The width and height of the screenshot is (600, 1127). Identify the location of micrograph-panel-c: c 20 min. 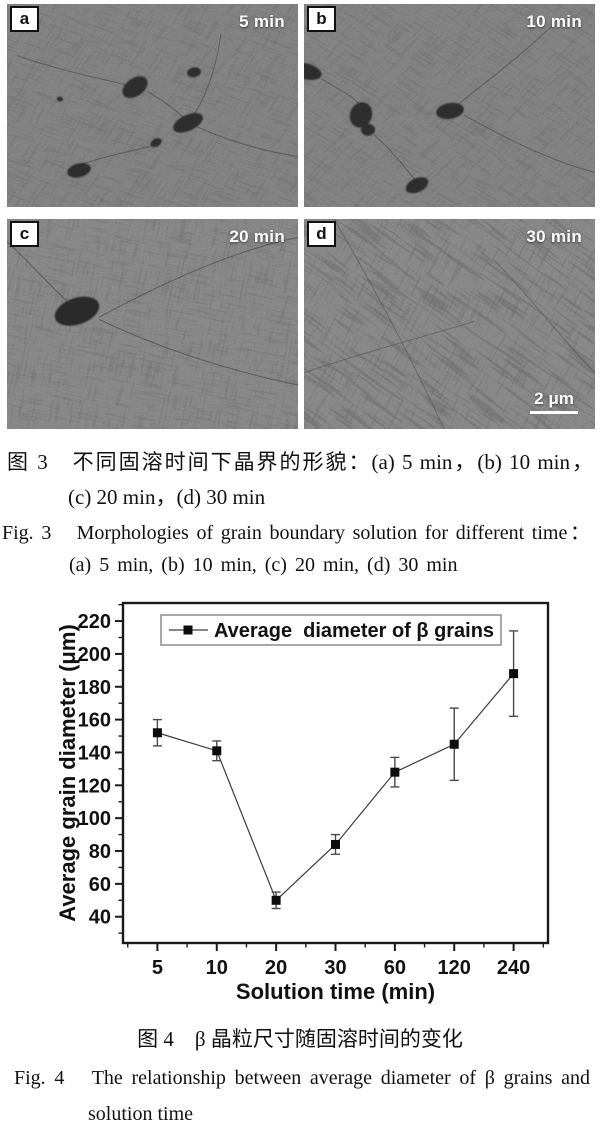
(152, 324).